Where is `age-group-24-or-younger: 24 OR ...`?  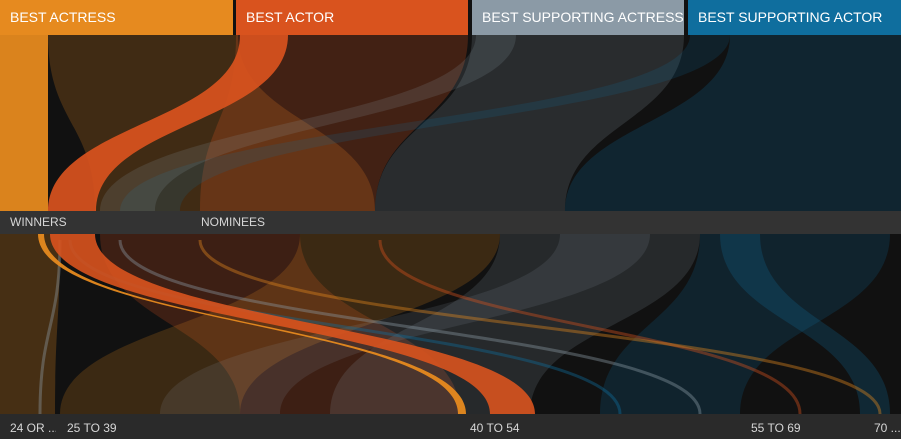 age-group-24-or-younger: 24 OR ... is located at coordinates (33, 428).